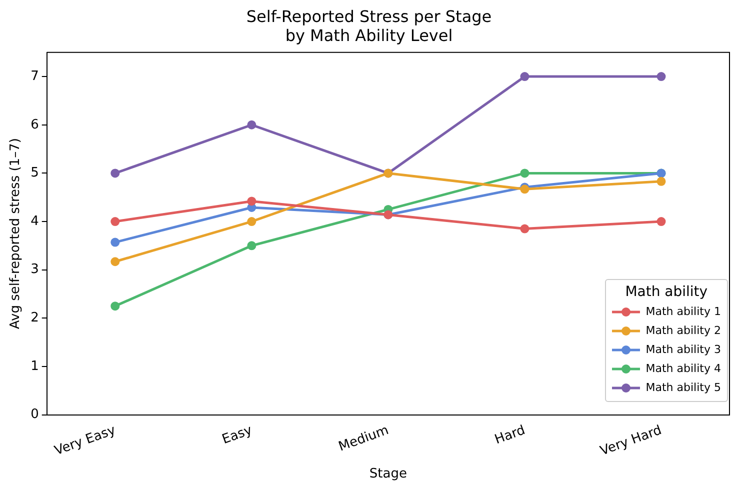 Image resolution: width=734 pixels, height=490 pixels. Describe the element at coordinates (683, 387) in the screenshot. I see `legend-label: Math ability 5` at that location.